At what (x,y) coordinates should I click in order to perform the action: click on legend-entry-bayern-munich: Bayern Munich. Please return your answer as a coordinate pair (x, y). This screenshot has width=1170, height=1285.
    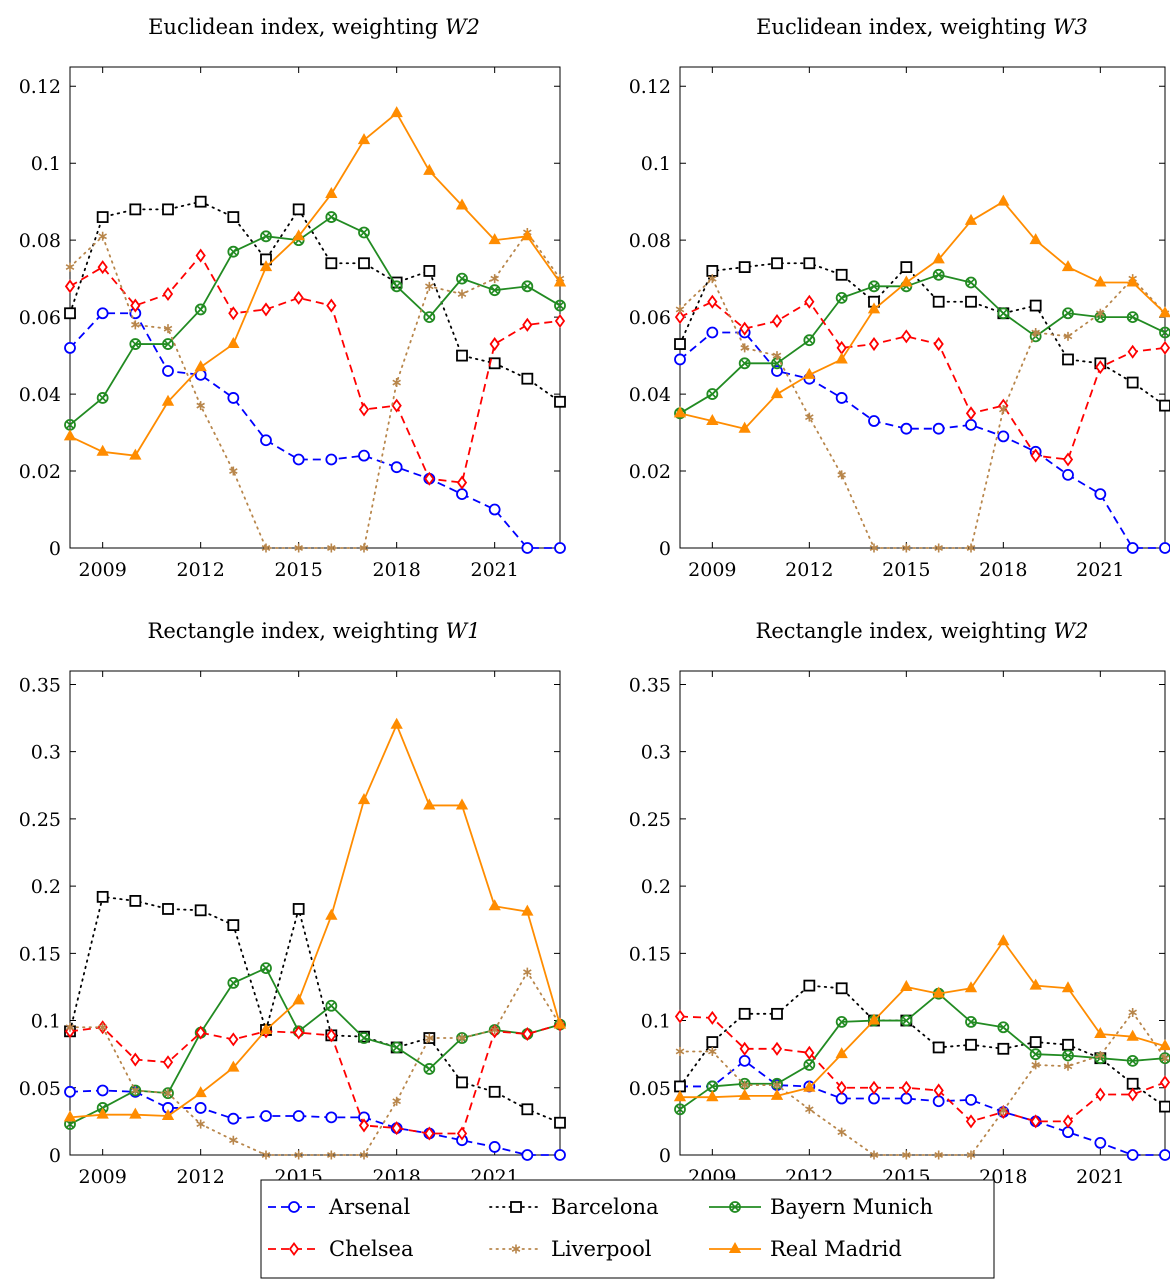
    Looking at the image, I should click on (821, 1207).